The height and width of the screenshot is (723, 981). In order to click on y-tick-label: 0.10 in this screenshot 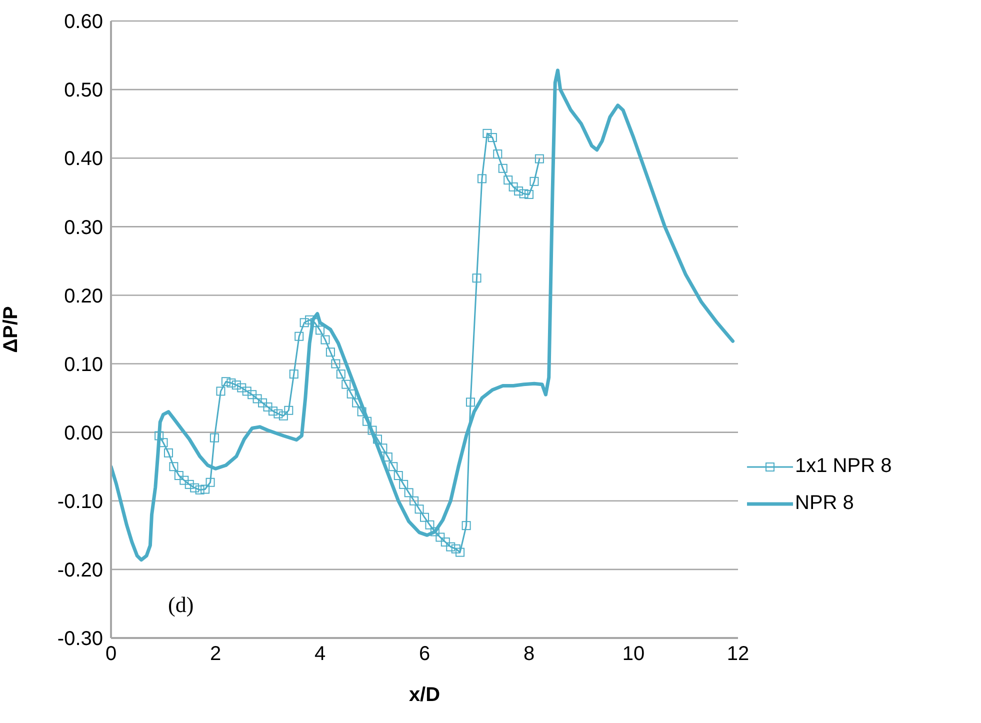, I will do `click(83, 365)`.